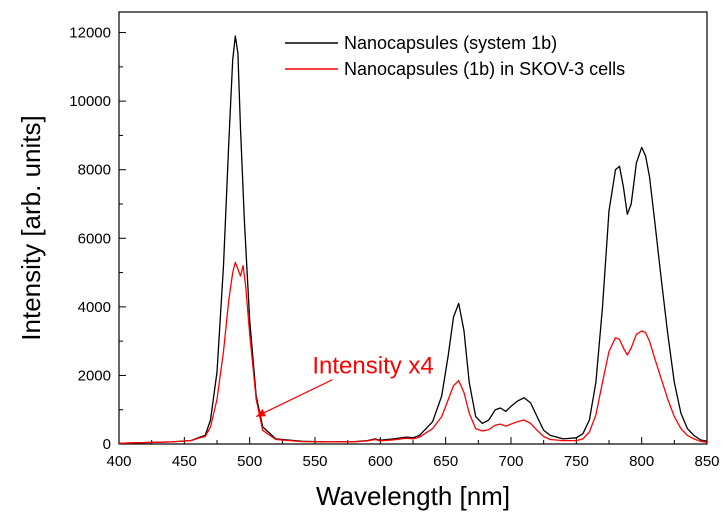 The height and width of the screenshot is (521, 723). What do you see at coordinates (90, 33) in the screenshot?
I see `y-tick-label: 12000` at bounding box center [90, 33].